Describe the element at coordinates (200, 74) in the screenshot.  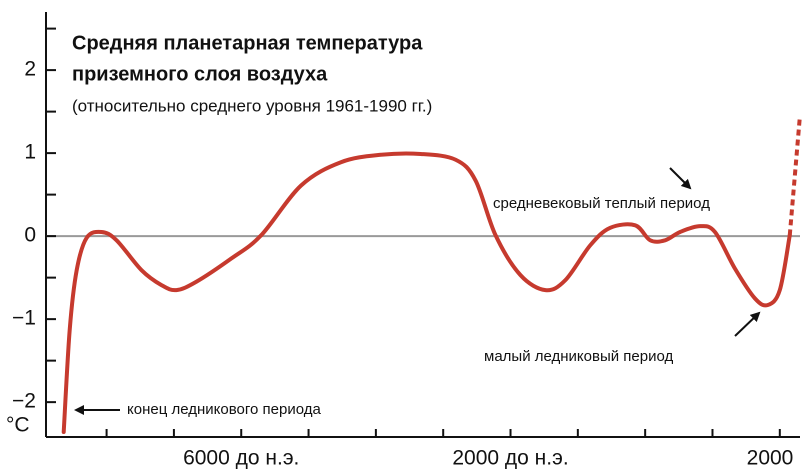
I see `chart-title: приземного слоя воздуха` at that location.